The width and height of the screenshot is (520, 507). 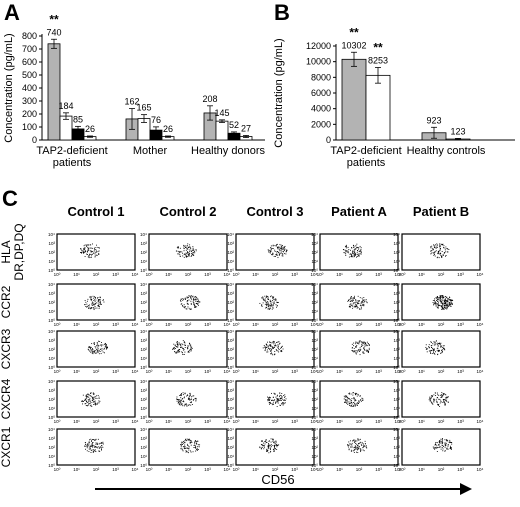 I want to click on y-tick-label: 10⁰, so click(x=396, y=320).